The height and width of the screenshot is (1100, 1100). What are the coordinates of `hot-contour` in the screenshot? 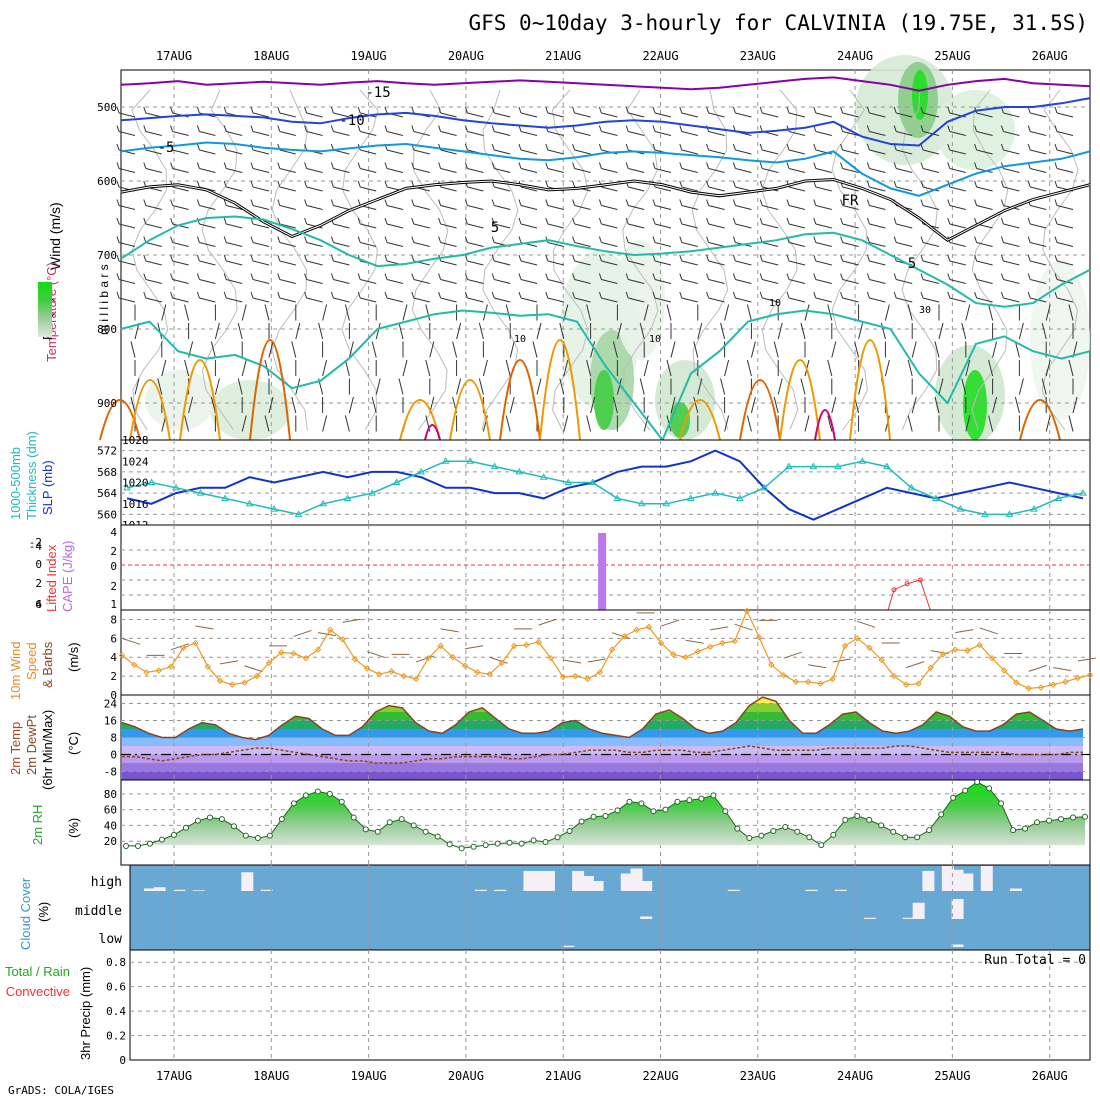 It's located at (432, 432).